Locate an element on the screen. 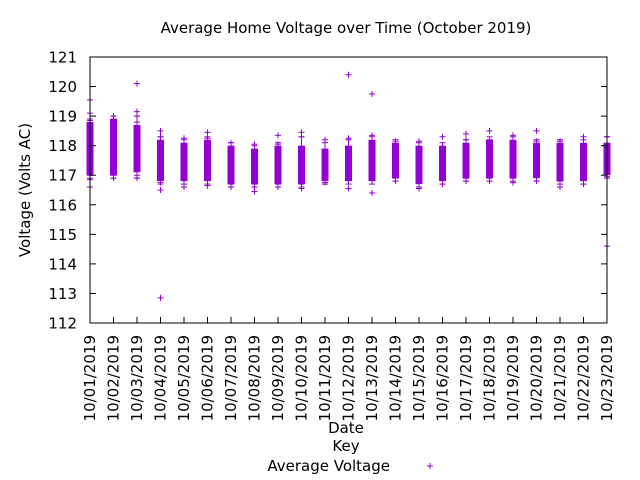 The image size is (640, 480). x-tick-label: 10/05/2019 is located at coordinates (184, 378).